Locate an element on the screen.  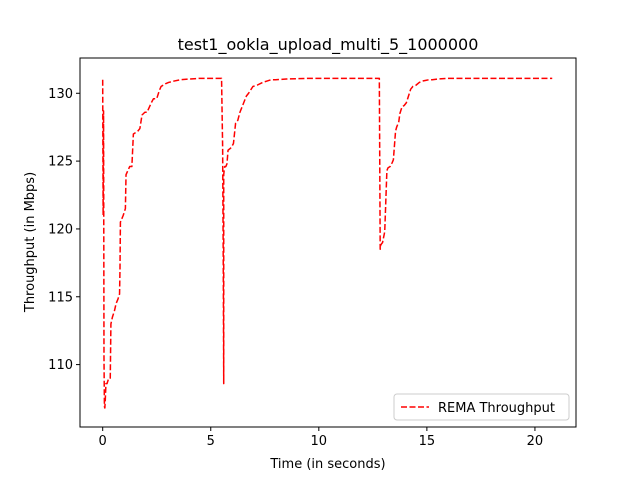
legend-label: REMA Throughput is located at coordinates (496, 408).